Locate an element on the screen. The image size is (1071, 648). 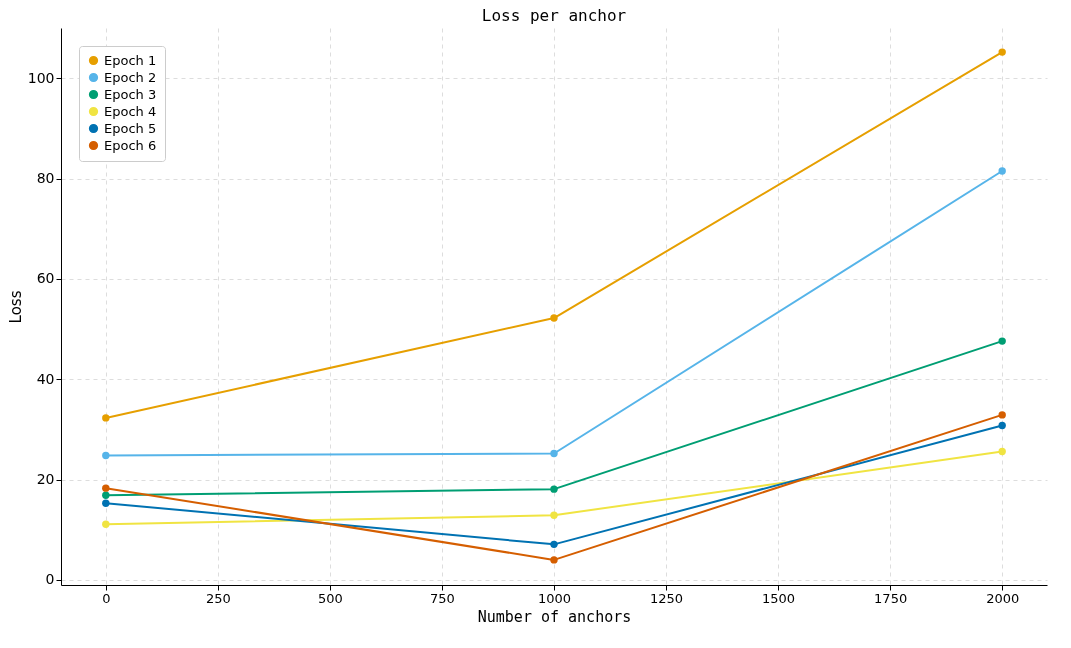
chart-title: Loss per anchor is located at coordinates (554, 15).